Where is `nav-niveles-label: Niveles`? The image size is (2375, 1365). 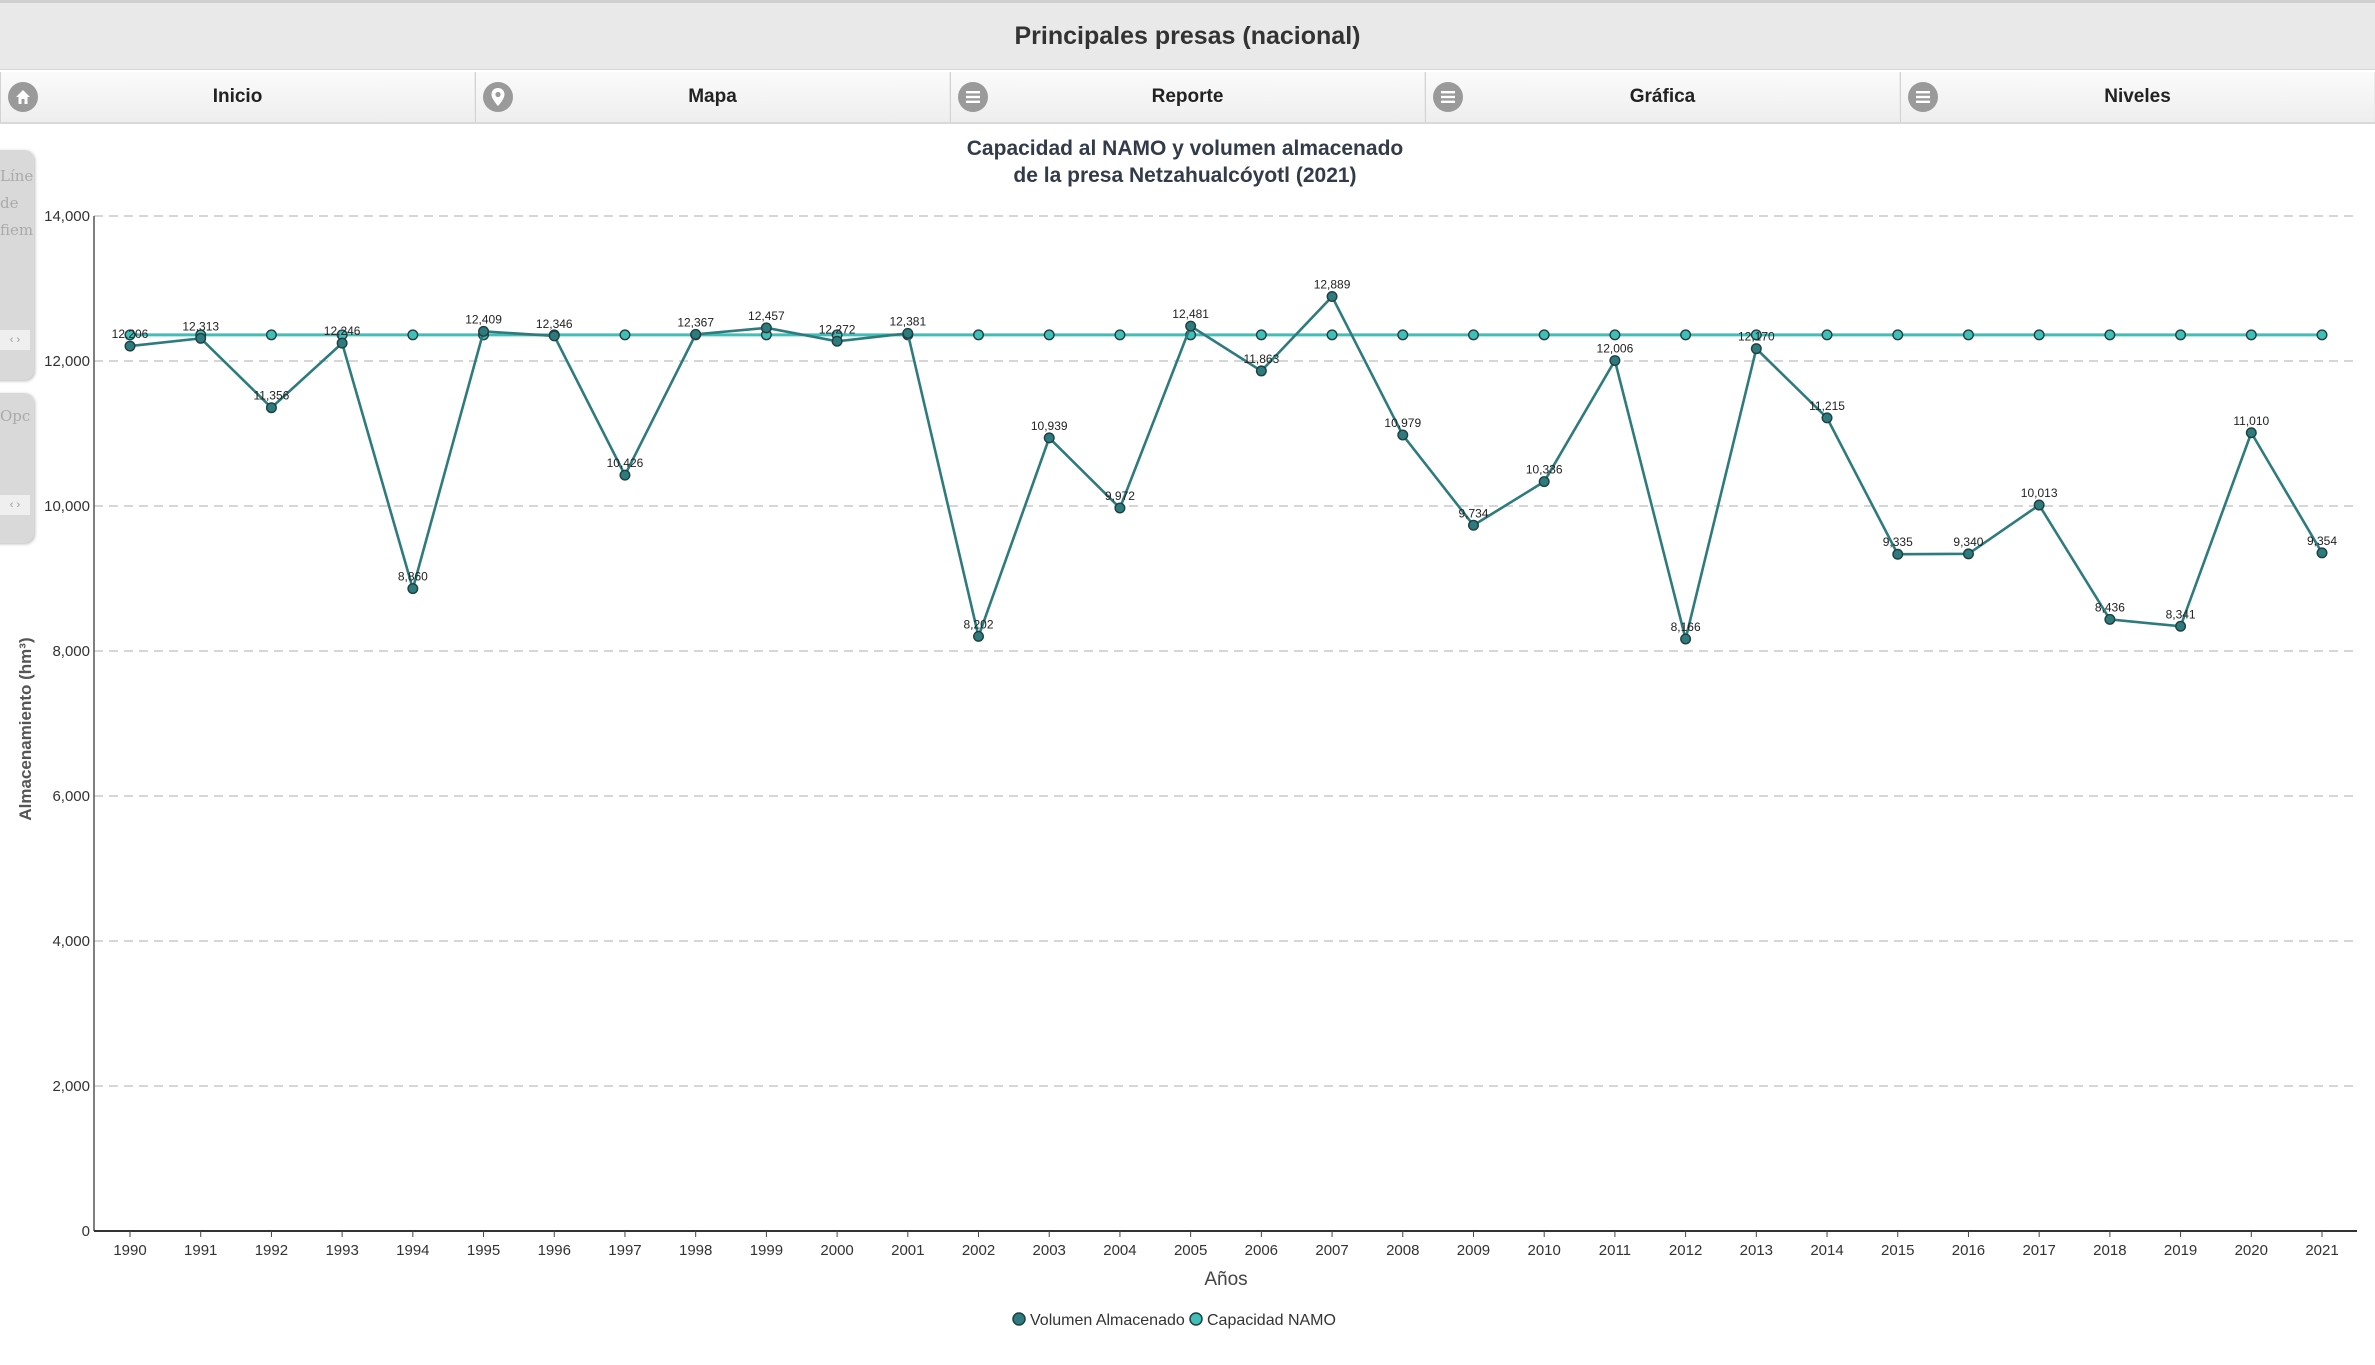
nav-niveles-label: Niveles is located at coordinates (2137, 96).